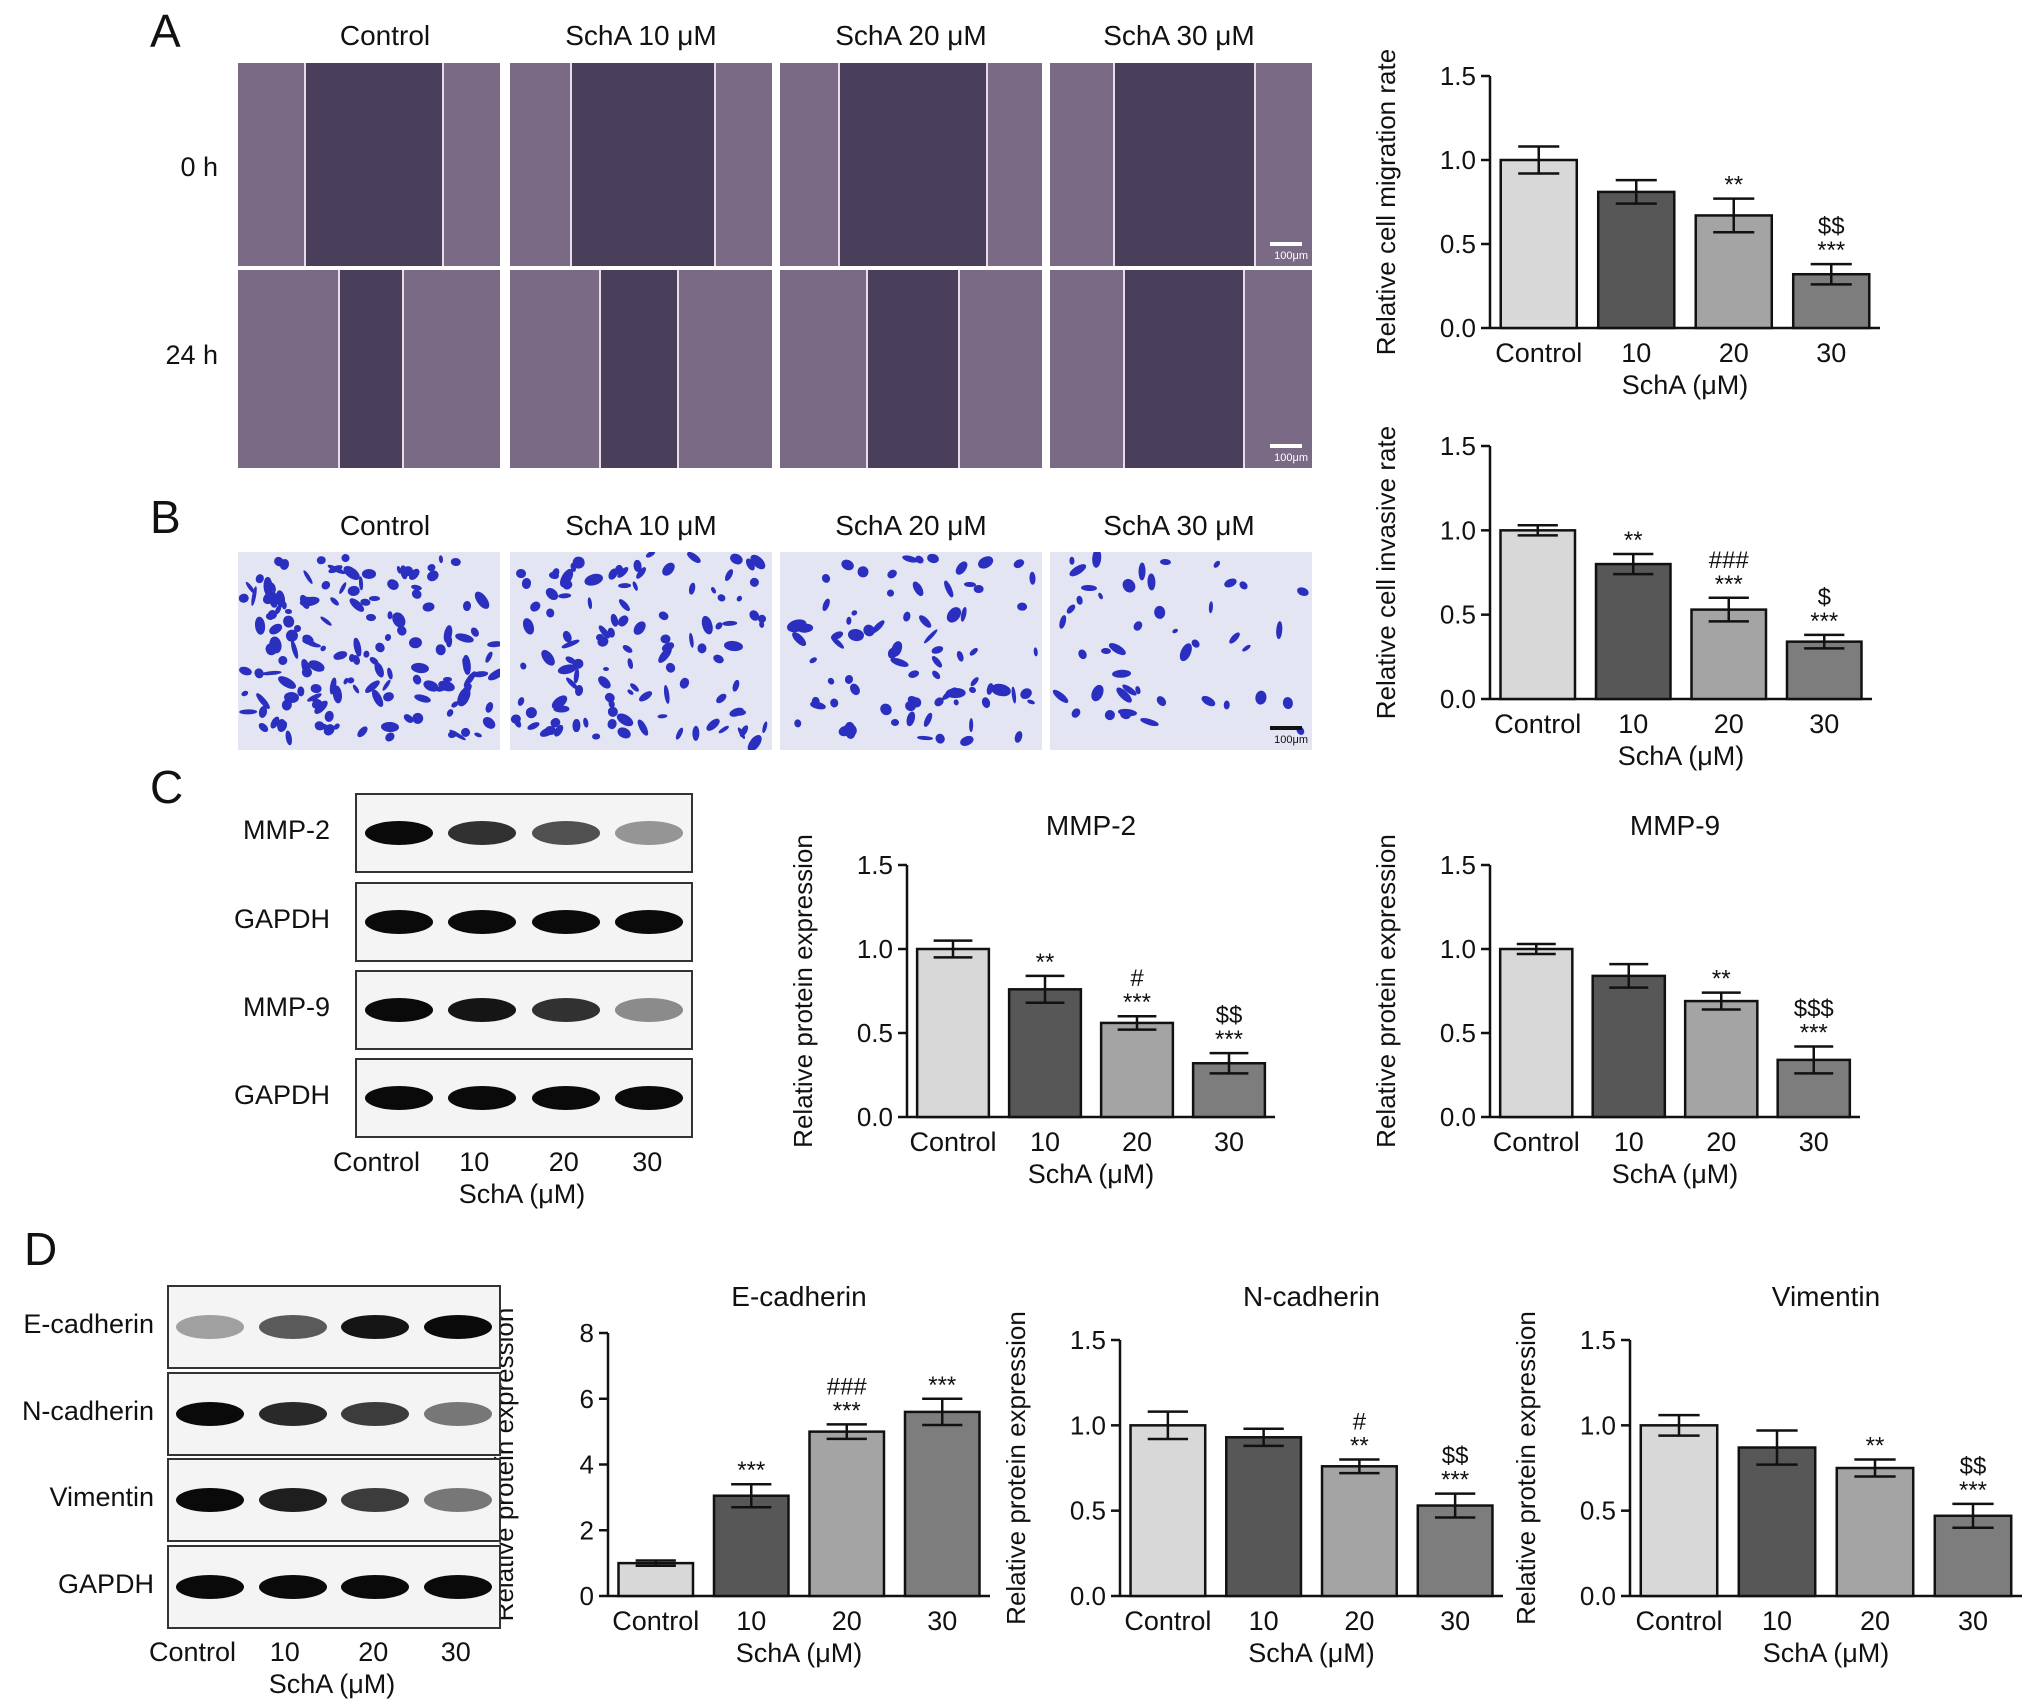  Describe the element at coordinates (647, 1162) in the screenshot. I see `blot-lane-label: 30` at that location.